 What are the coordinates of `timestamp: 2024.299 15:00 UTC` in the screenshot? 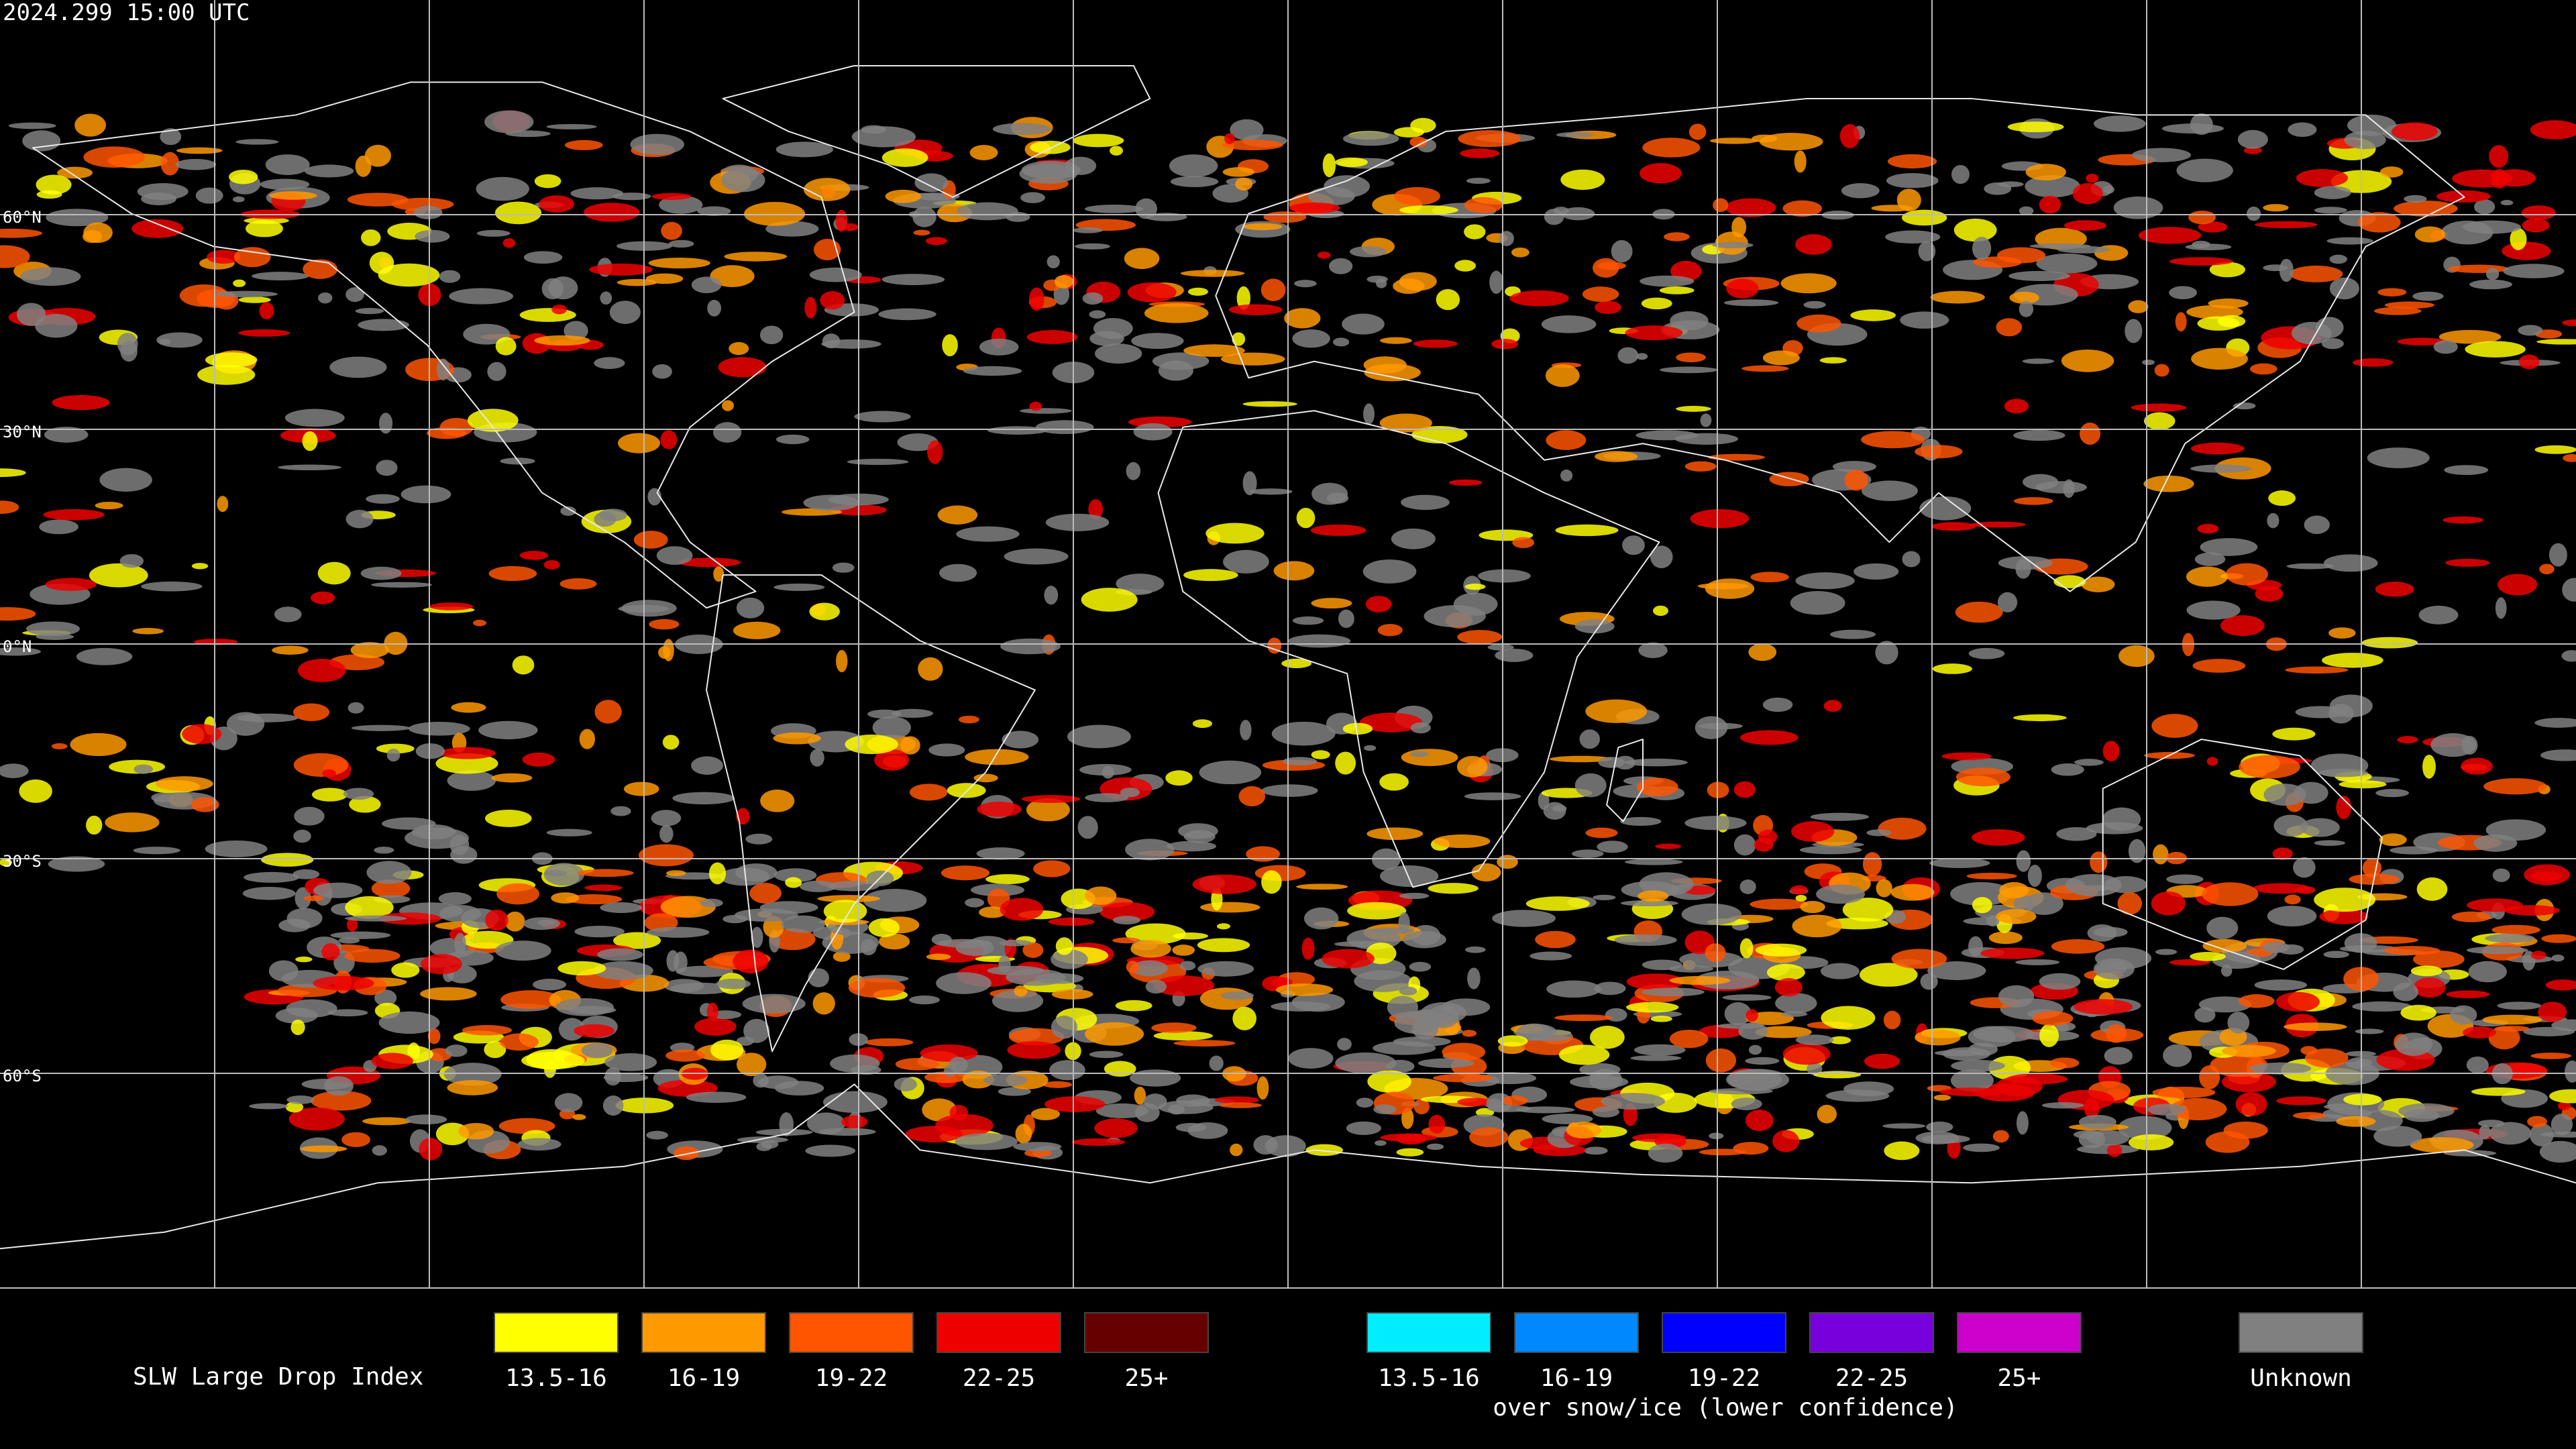 It's located at (126, 13).